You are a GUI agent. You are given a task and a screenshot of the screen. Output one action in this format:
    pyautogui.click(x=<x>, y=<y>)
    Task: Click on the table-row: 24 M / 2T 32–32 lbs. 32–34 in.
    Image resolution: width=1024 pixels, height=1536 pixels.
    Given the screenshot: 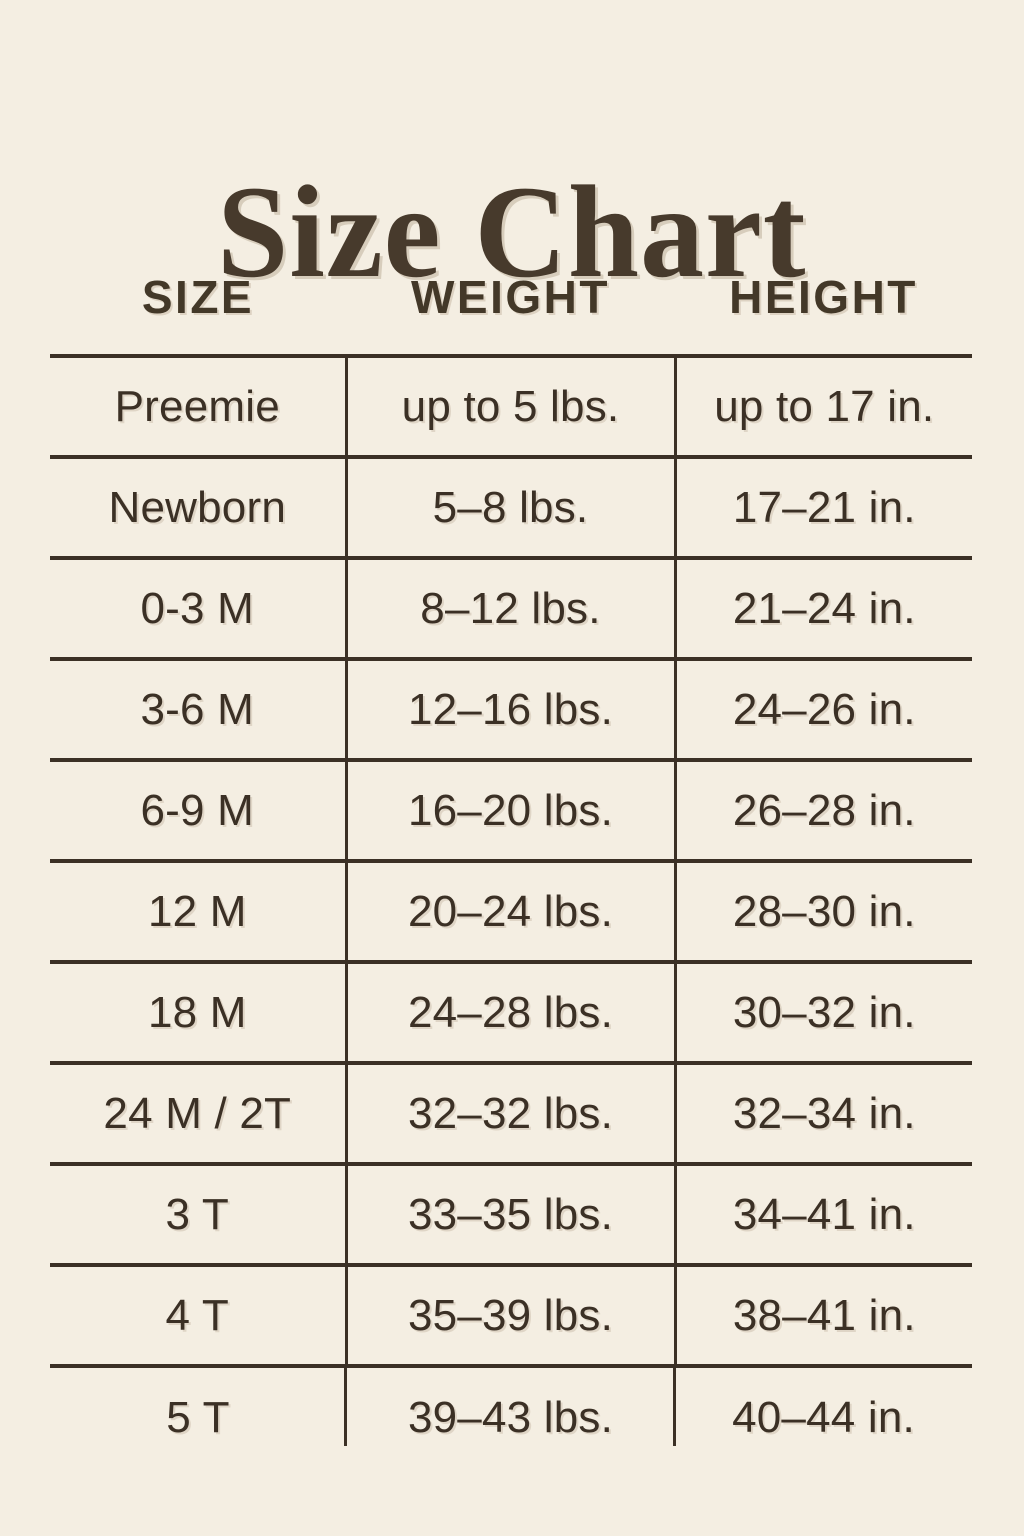 What is the action you would take?
    pyautogui.click(x=511, y=1112)
    